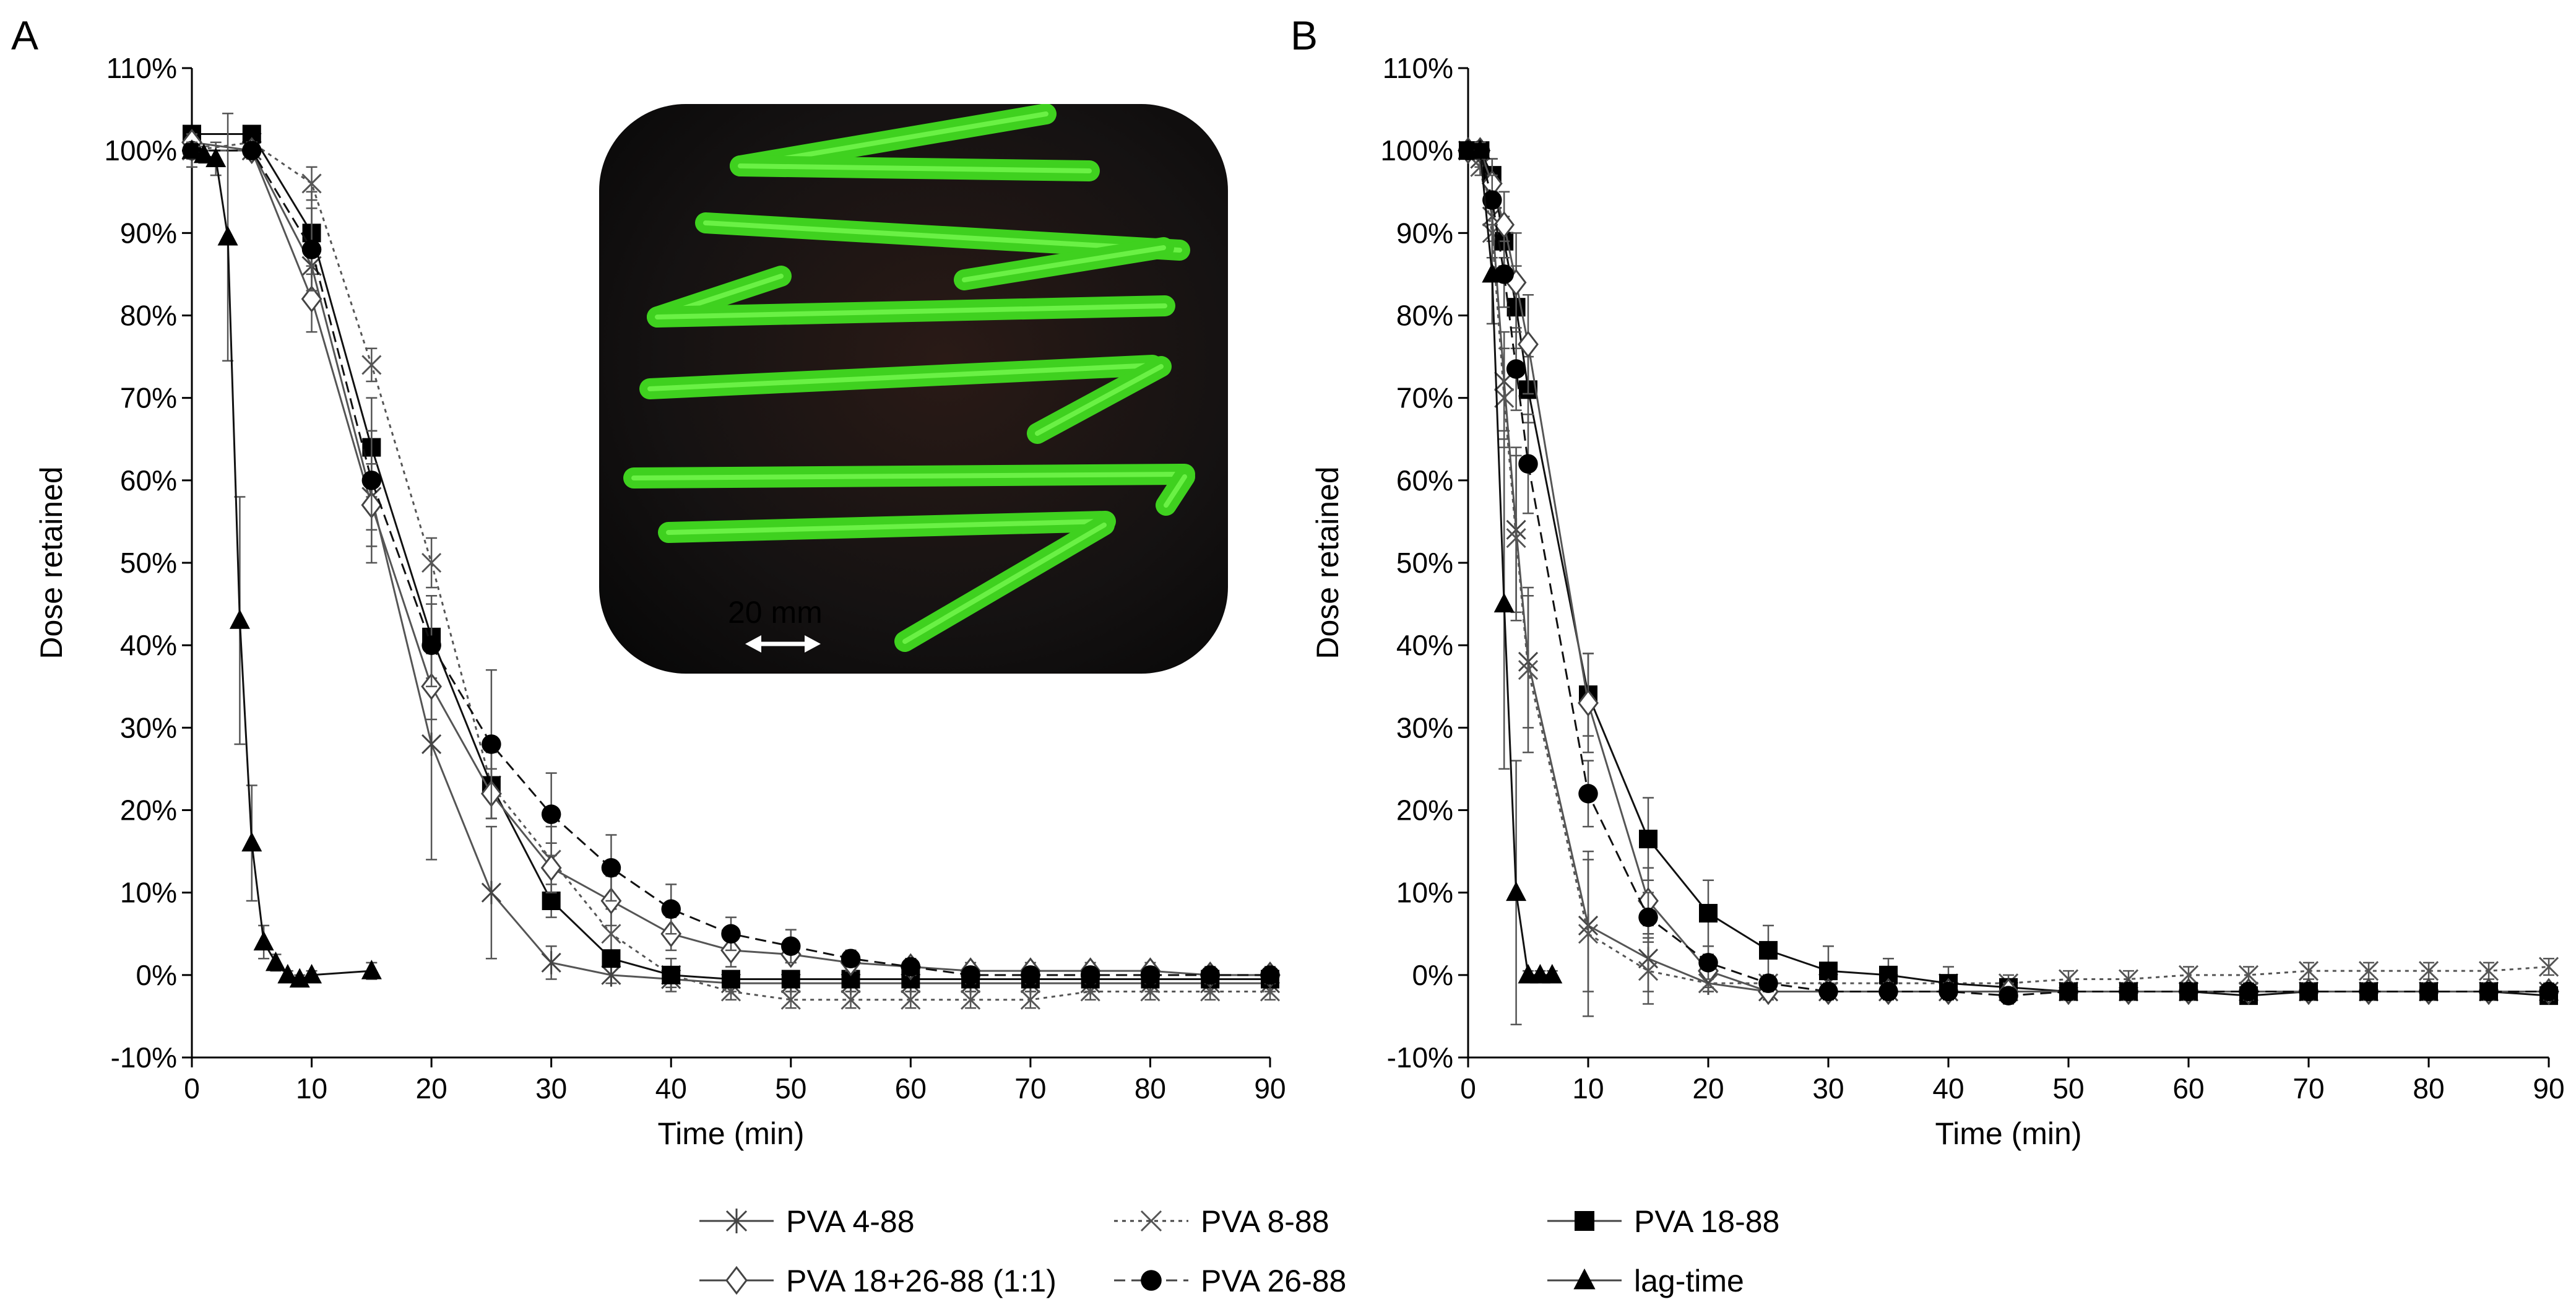  What do you see at coordinates (148, 480) in the screenshot?
I see `y-tick-label: 60%` at bounding box center [148, 480].